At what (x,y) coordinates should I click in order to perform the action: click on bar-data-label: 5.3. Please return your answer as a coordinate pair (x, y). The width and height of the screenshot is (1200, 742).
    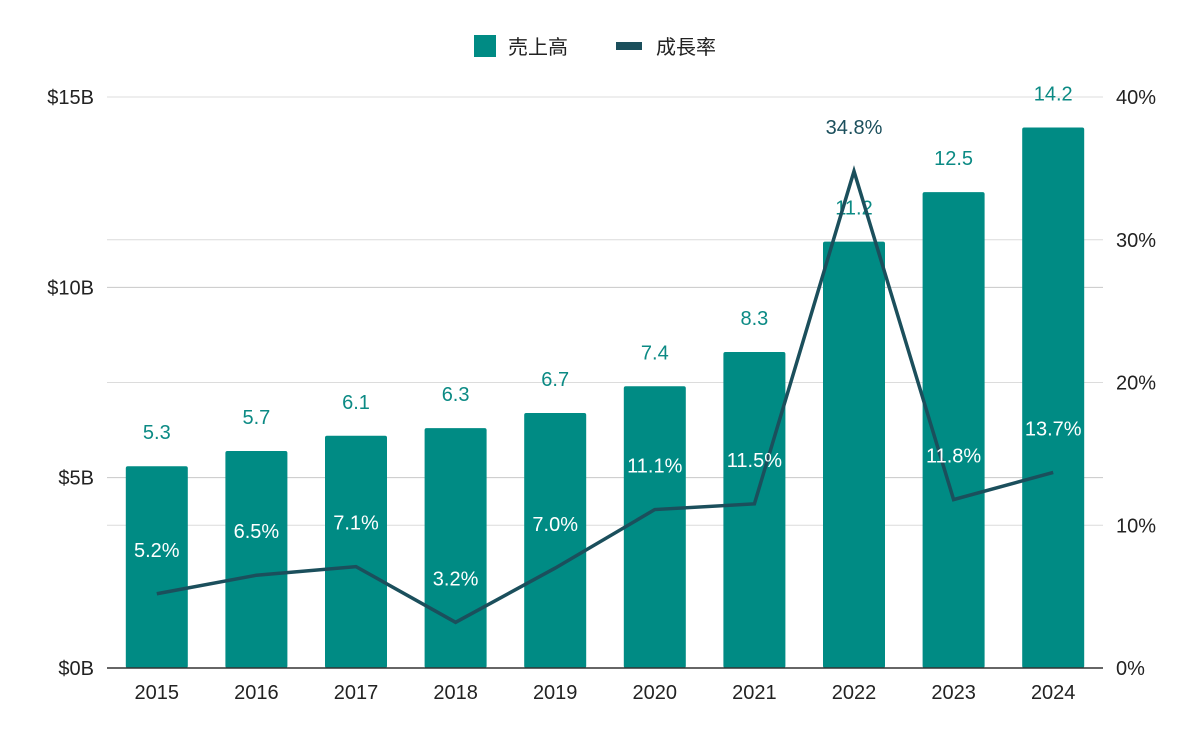
    Looking at the image, I should click on (157, 433).